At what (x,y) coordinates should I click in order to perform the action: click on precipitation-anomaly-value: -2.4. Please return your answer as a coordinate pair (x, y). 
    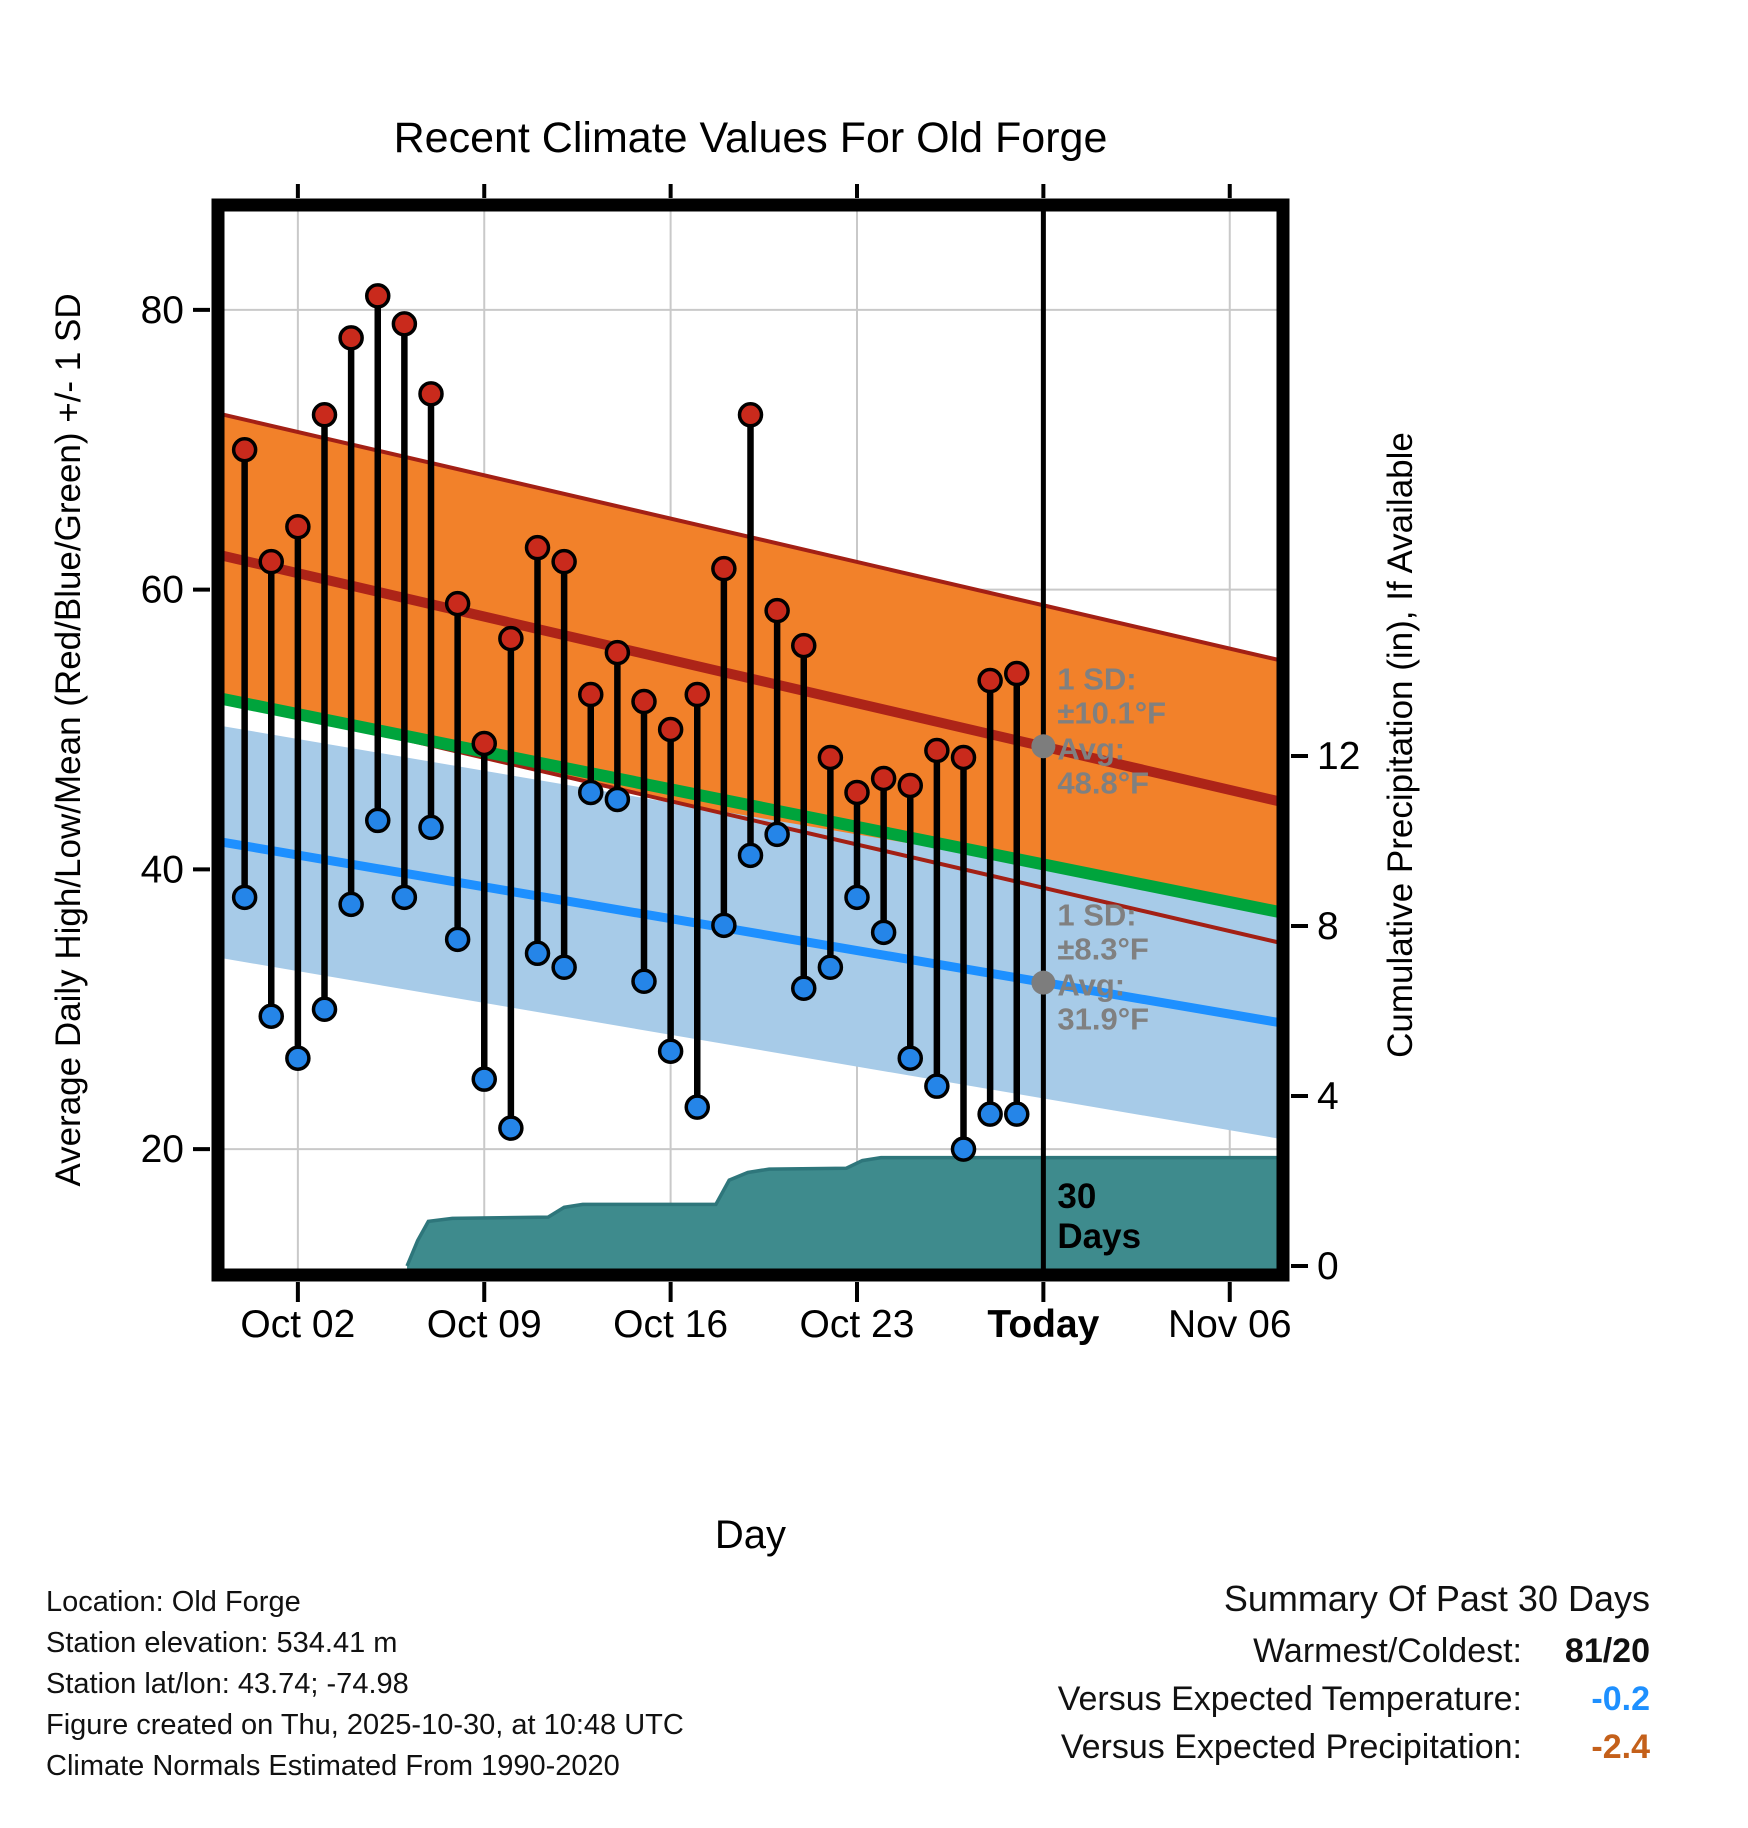
    Looking at the image, I should click on (1620, 1747).